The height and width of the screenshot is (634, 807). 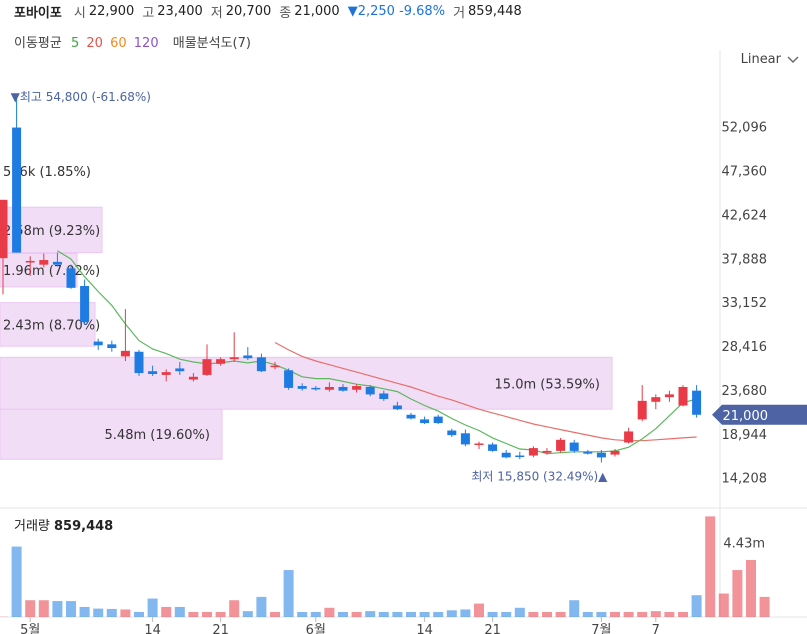 I want to click on scale-dropdown: Linear, so click(x=770, y=59).